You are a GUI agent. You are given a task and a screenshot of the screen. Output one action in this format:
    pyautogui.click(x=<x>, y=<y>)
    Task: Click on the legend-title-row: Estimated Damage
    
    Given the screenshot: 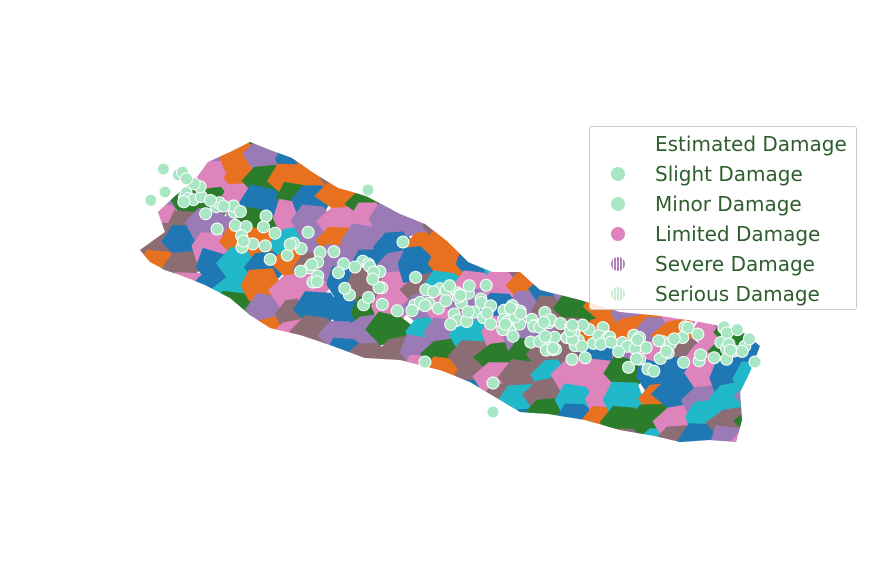 What is the action you would take?
    pyautogui.click(x=723, y=144)
    